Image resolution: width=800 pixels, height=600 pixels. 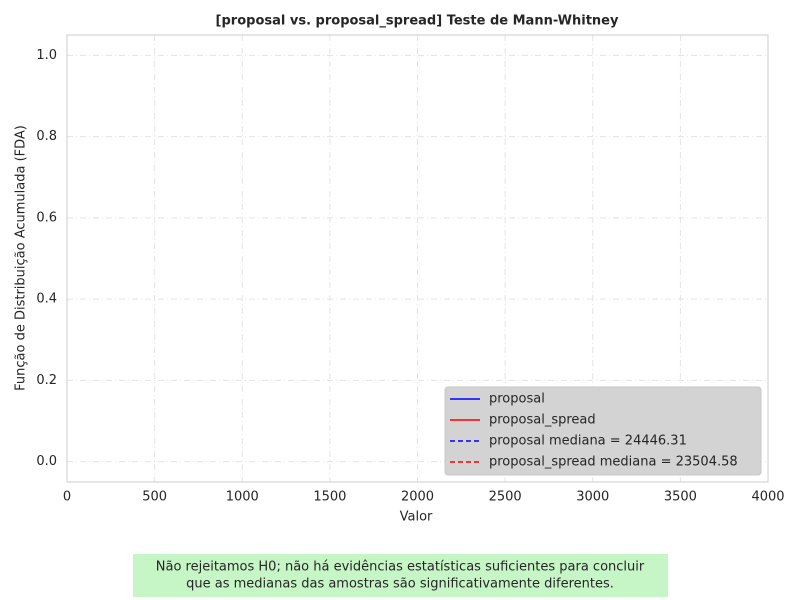 I want to click on x-tick-label: 4000, so click(x=767, y=497).